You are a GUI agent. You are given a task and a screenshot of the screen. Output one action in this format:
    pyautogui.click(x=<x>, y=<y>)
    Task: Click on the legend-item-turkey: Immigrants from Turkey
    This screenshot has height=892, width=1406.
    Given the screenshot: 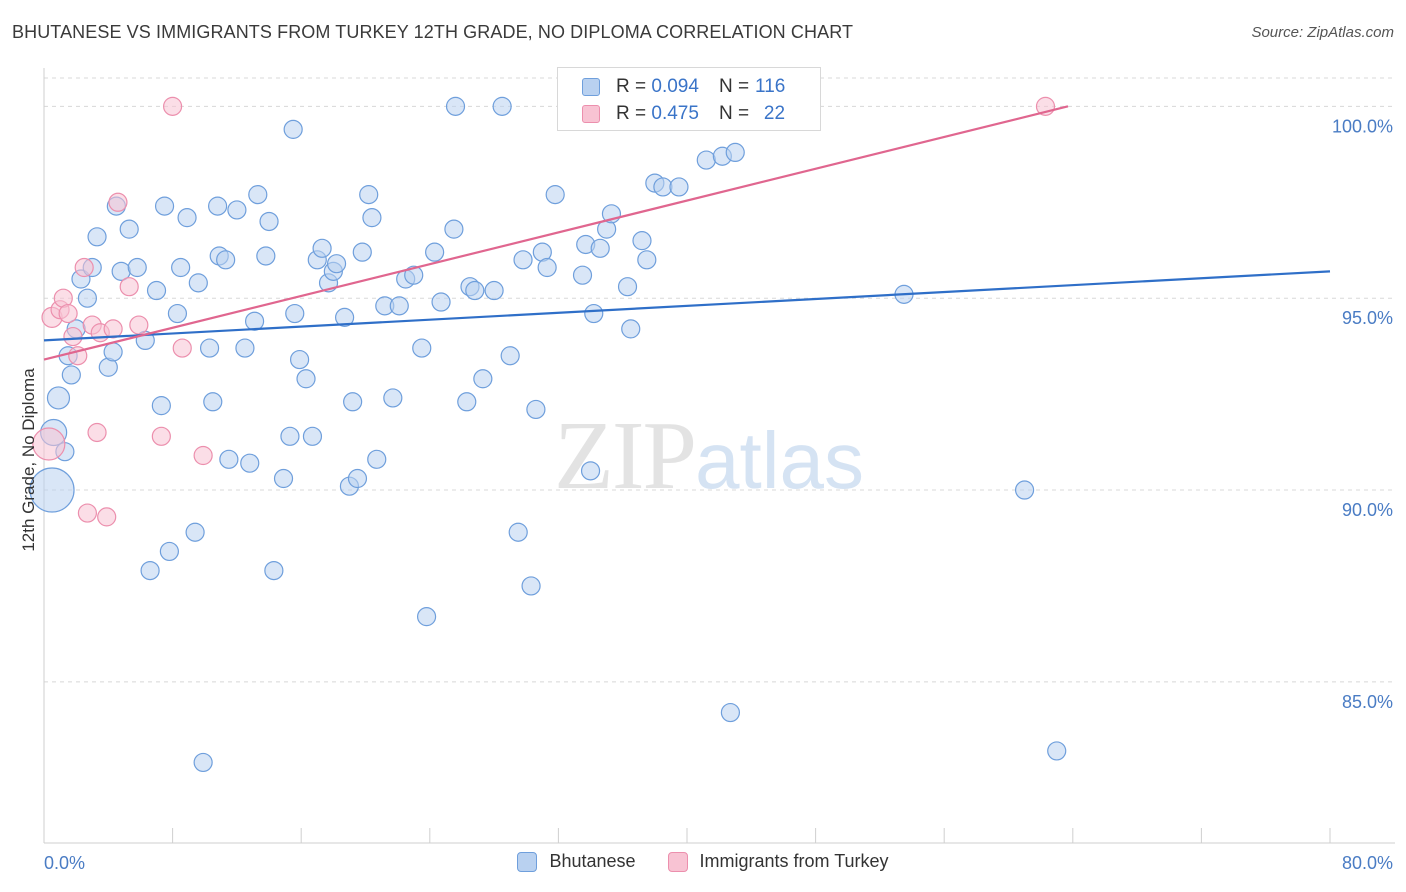 What is the action you would take?
    pyautogui.click(x=778, y=861)
    